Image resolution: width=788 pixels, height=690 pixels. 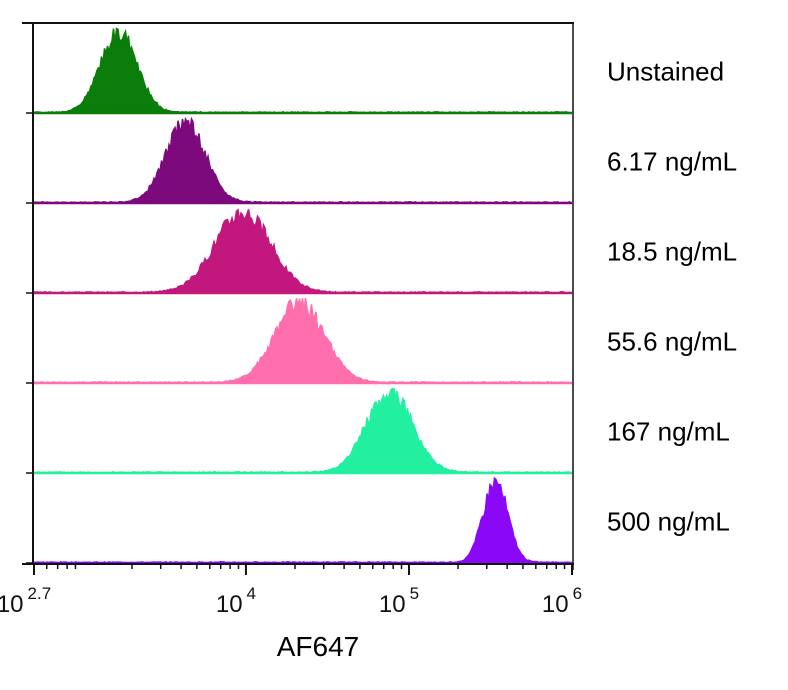 What do you see at coordinates (318, 646) in the screenshot?
I see `x-axis-title: AF647` at bounding box center [318, 646].